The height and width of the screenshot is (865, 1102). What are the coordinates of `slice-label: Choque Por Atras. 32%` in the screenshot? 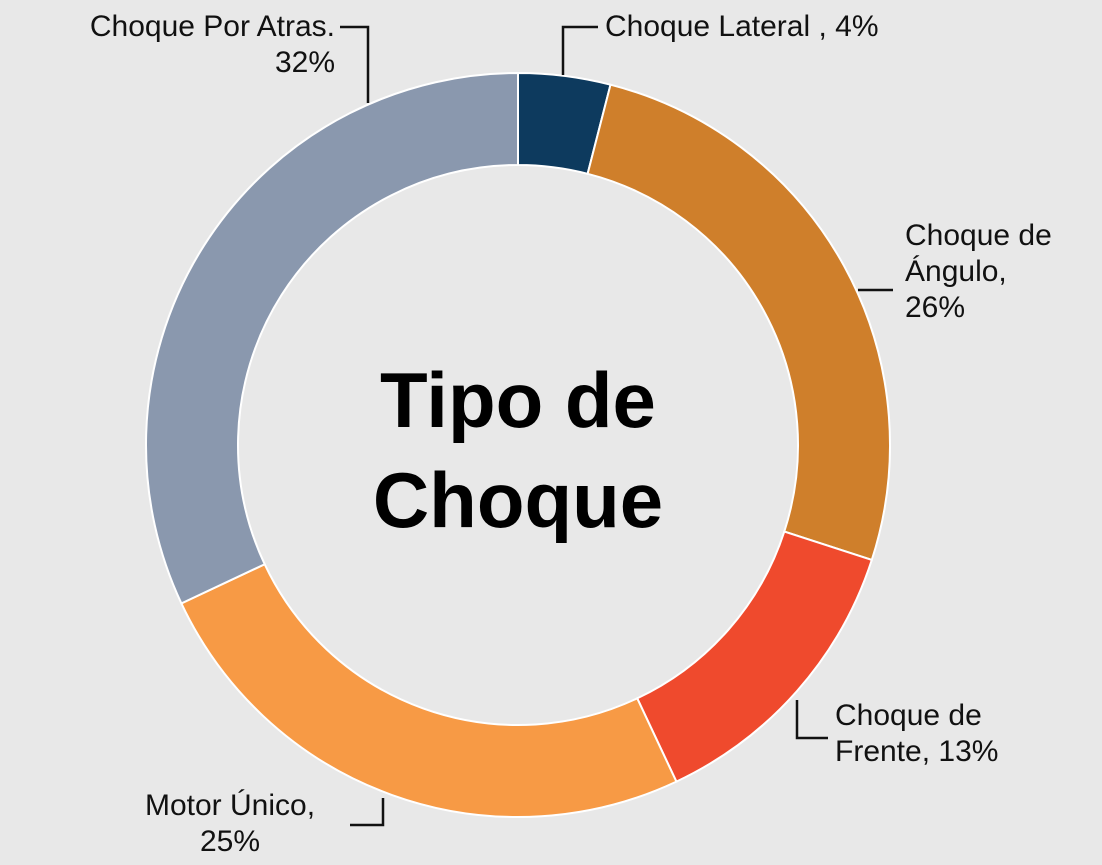 It's located at (172, 45).